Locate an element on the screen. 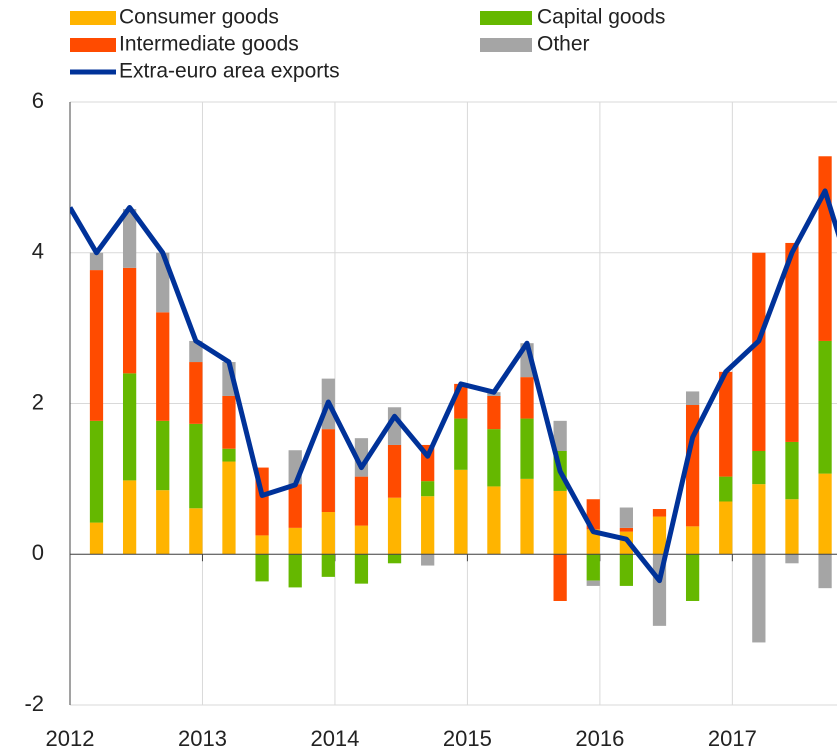 The width and height of the screenshot is (837, 754). legend-label: Consumer goods is located at coordinates (199, 17).